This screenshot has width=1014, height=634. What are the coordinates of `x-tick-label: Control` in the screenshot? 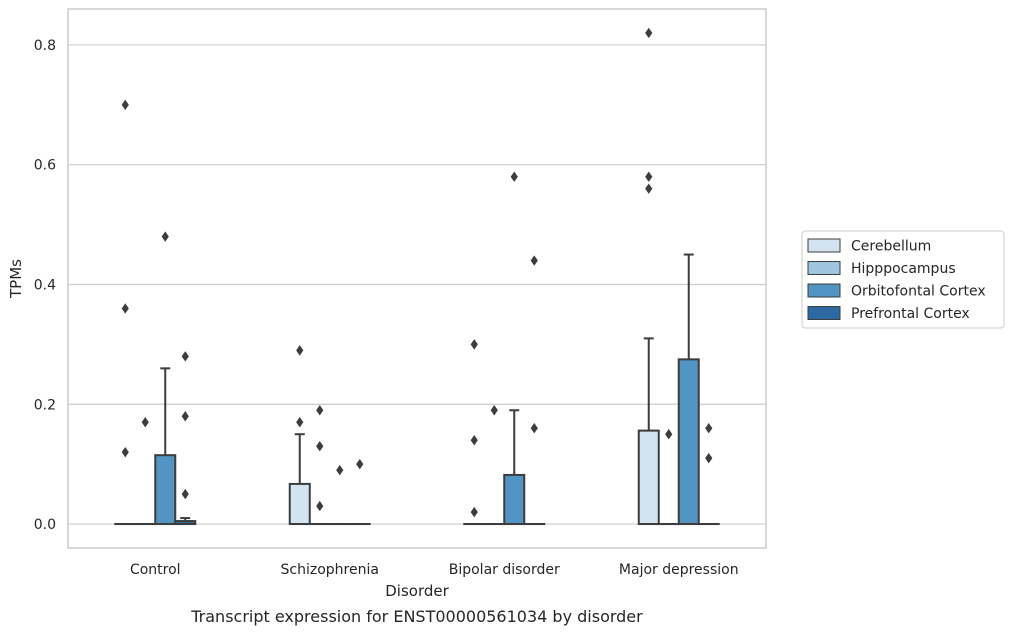 It's located at (155, 570).